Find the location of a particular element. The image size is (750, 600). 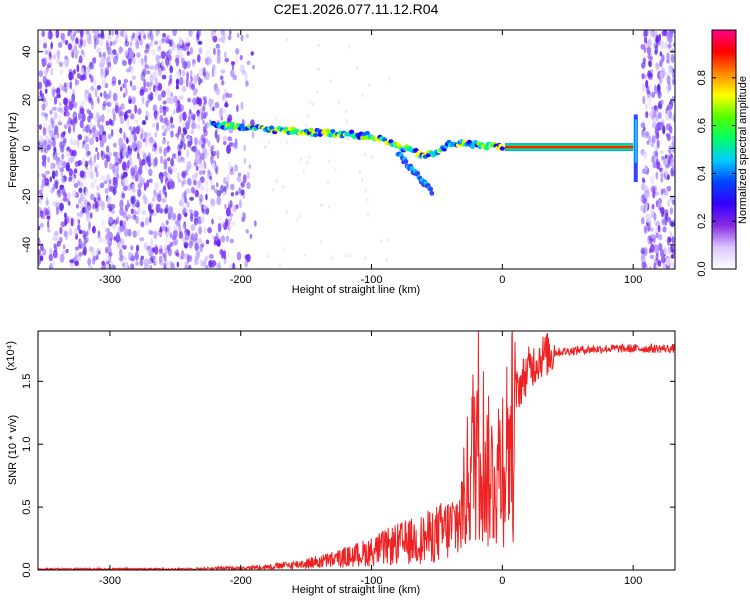

spectrogram-x-tick-label: 100 is located at coordinates (633, 280).